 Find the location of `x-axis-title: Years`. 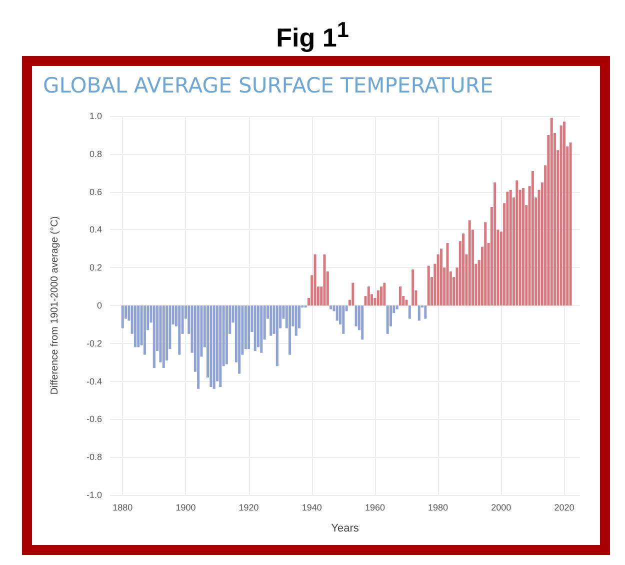

x-axis-title: Years is located at coordinates (345, 528).